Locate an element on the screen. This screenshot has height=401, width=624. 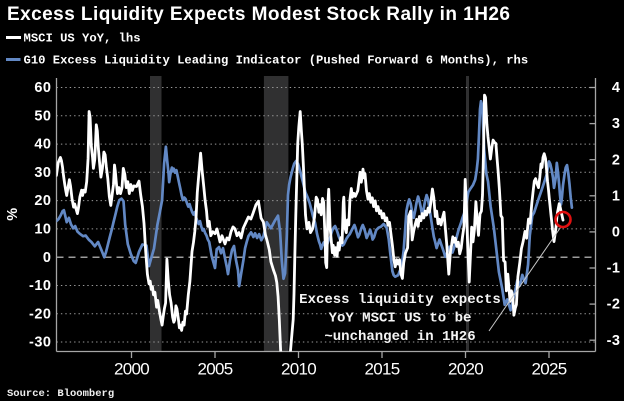
svg-text: -20 is located at coordinates (40, 314).